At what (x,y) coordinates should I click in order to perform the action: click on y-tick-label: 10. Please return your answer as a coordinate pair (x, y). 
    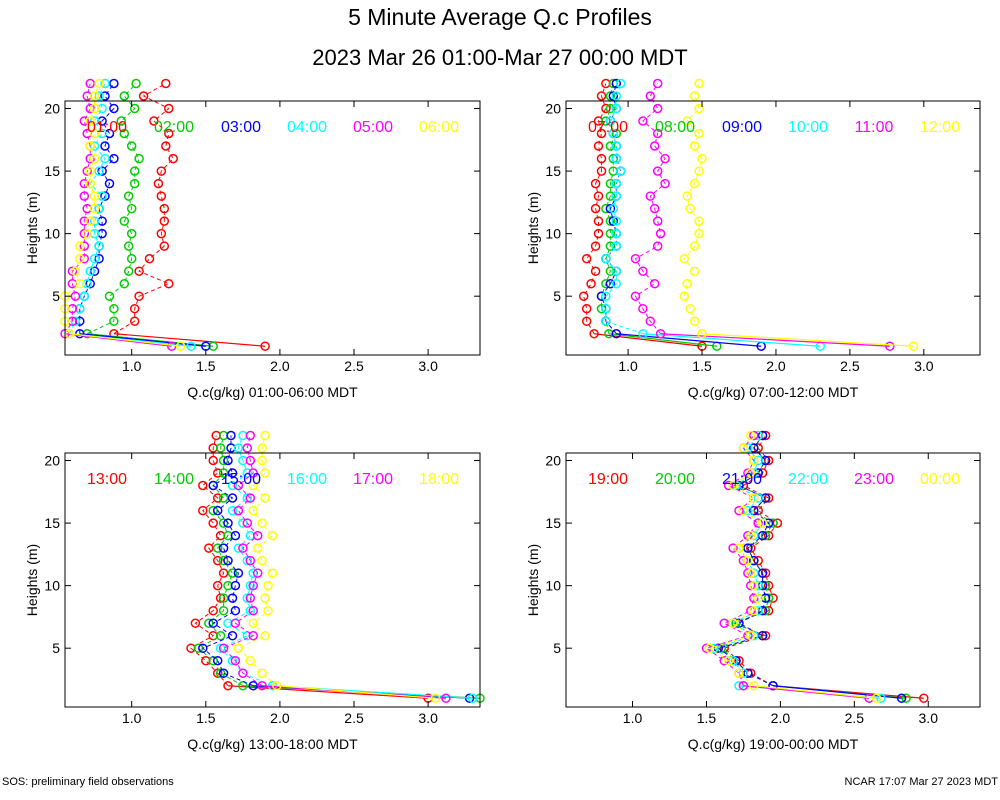
    Looking at the image, I should click on (553, 234).